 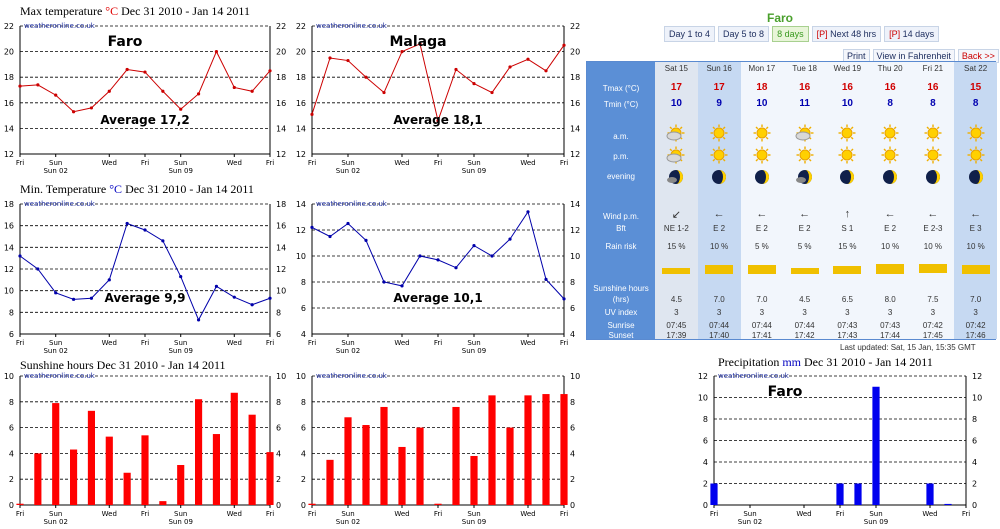 I want to click on min-faro-ytick-left: 16, so click(x=9, y=226).